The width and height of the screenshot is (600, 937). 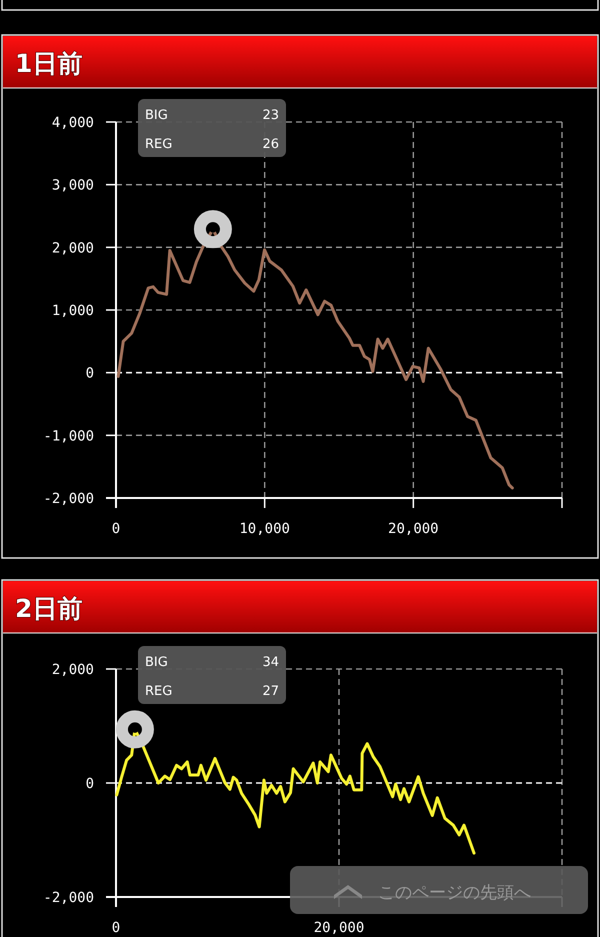 What do you see at coordinates (270, 144) in the screenshot?
I see `annotation: 26` at bounding box center [270, 144].